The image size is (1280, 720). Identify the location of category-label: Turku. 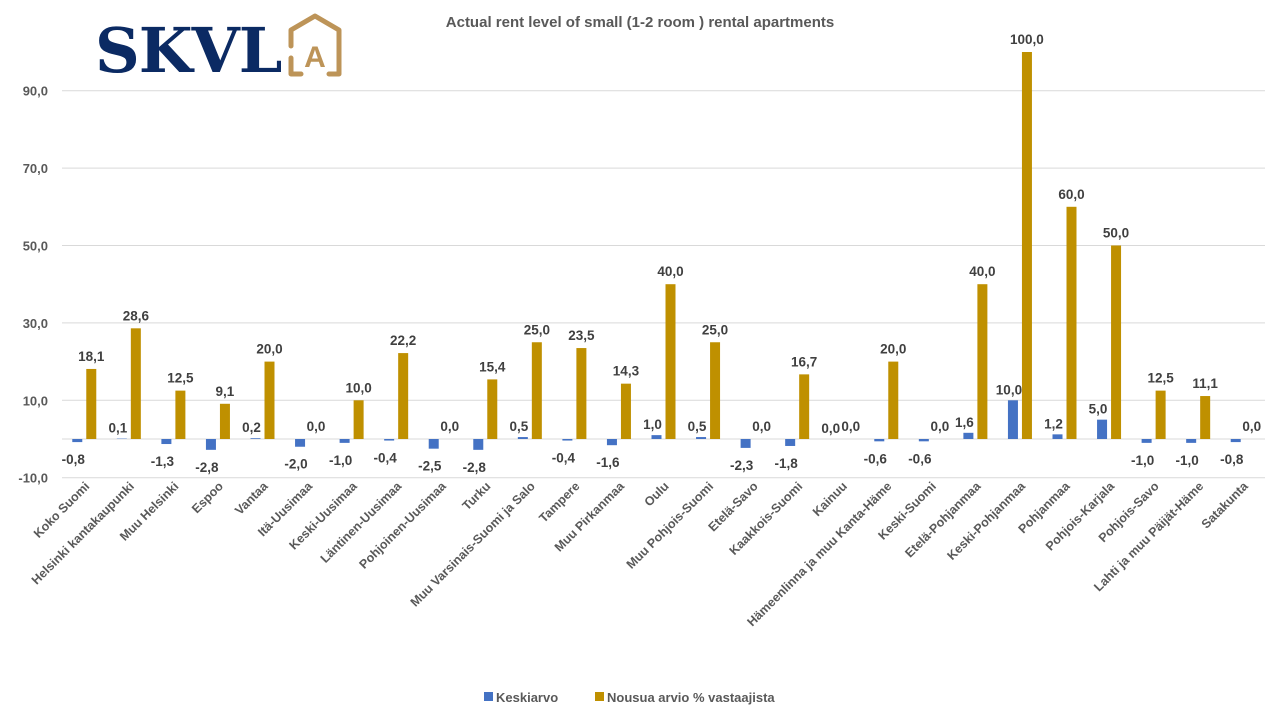
(477, 496).